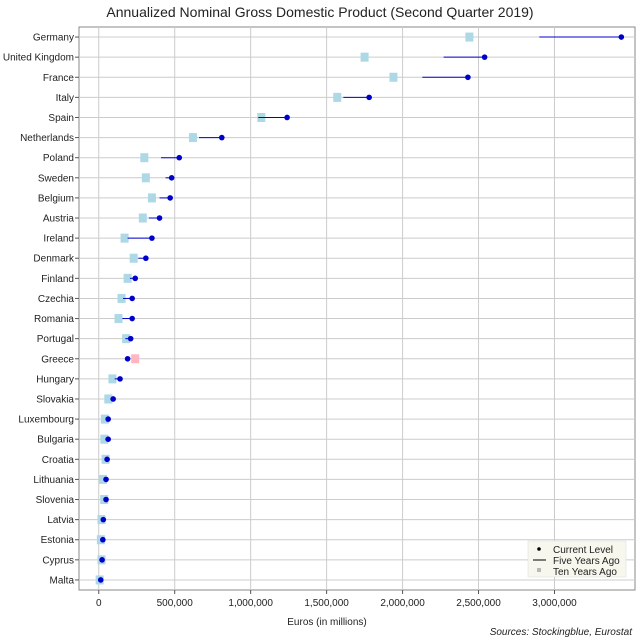 This screenshot has height=640, width=640. What do you see at coordinates (55, 440) in the screenshot?
I see `category-label: Bulgaria` at bounding box center [55, 440].